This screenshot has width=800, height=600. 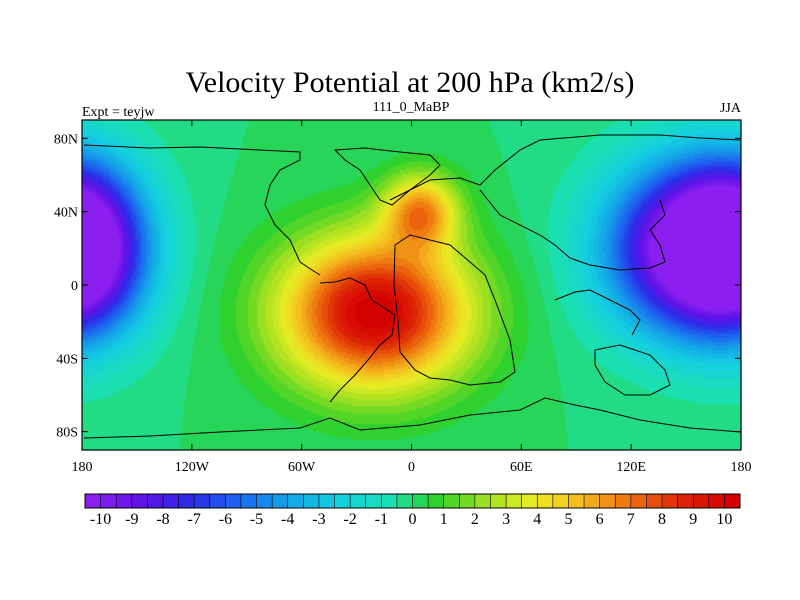 I want to click on coastline-africa, so click(x=454, y=310).